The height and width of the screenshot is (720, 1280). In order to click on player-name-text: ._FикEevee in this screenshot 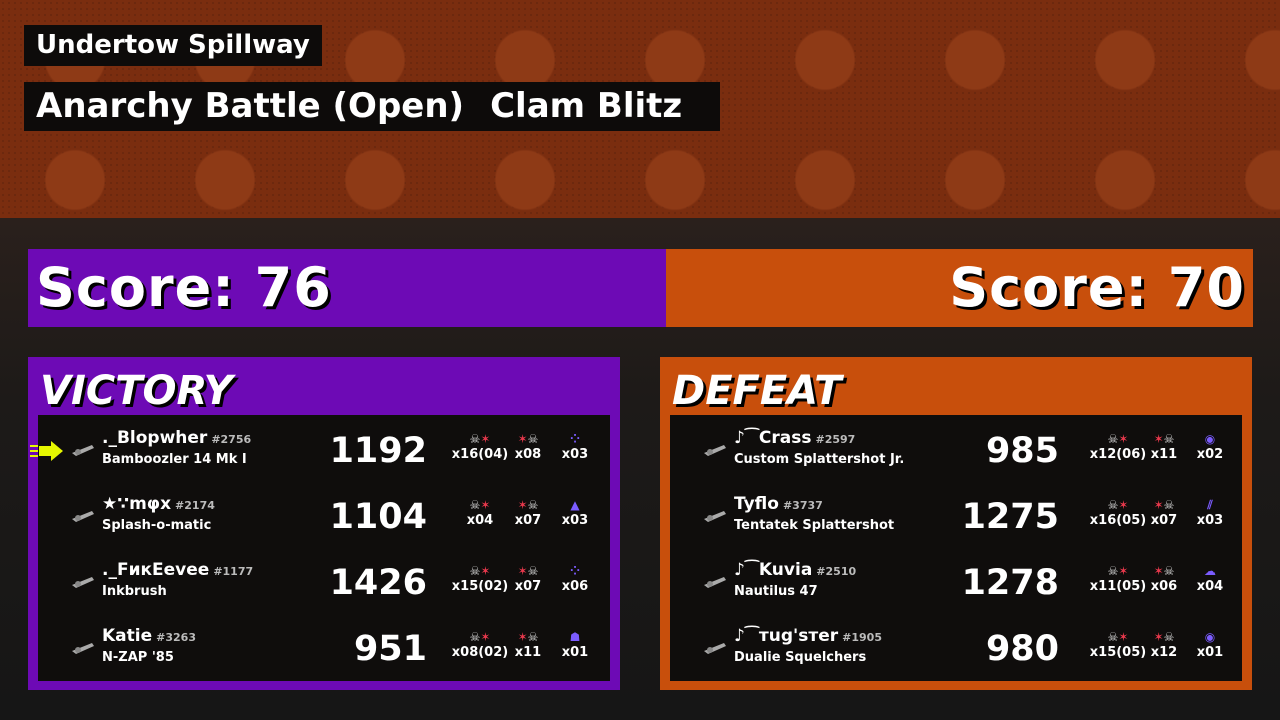, I will do `click(156, 570)`.